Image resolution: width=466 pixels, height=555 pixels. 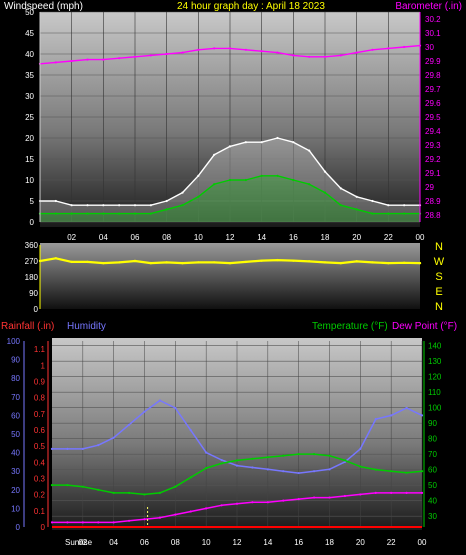 I want to click on temperature-axis-title: Temperature (°F), so click(x=350, y=326).